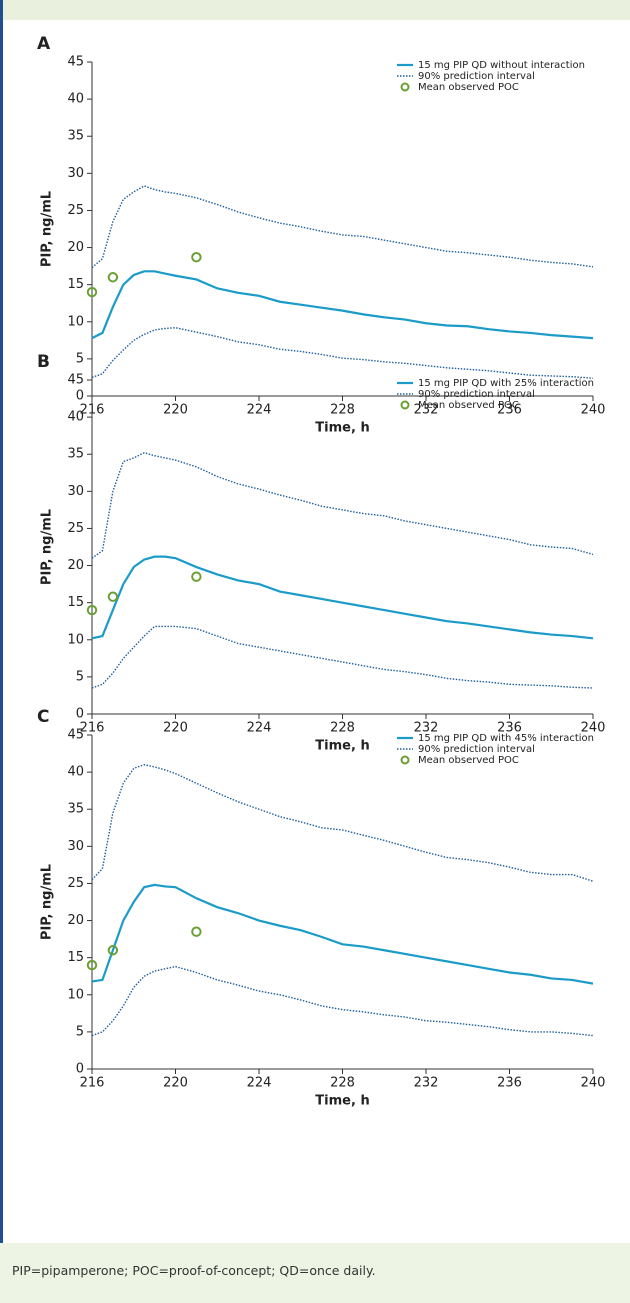  What do you see at coordinates (506, 383) in the screenshot?
I see `legend-label: 15 mg PIP QD with 25% interaction` at bounding box center [506, 383].